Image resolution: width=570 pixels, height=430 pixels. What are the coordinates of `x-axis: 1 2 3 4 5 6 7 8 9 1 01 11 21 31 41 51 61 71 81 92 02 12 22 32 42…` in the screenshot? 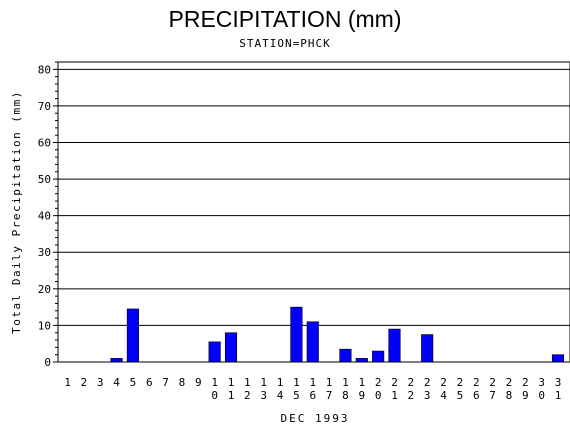 It's located at (312, 389).